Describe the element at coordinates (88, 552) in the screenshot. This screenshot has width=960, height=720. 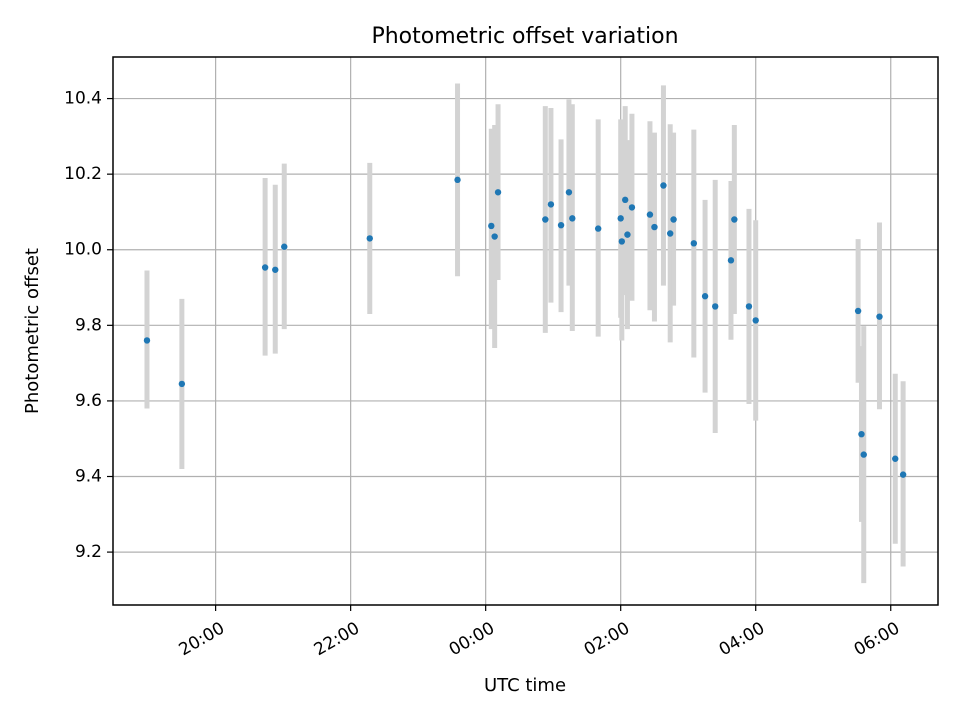
I see `y-tick-label: 9.2` at that location.